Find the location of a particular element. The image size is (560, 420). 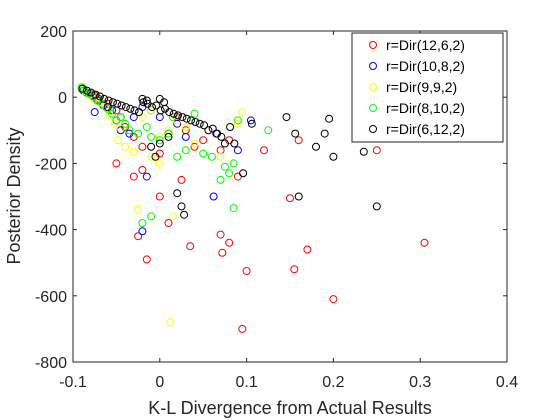

x-tick-label: 0.2 is located at coordinates (333, 382).